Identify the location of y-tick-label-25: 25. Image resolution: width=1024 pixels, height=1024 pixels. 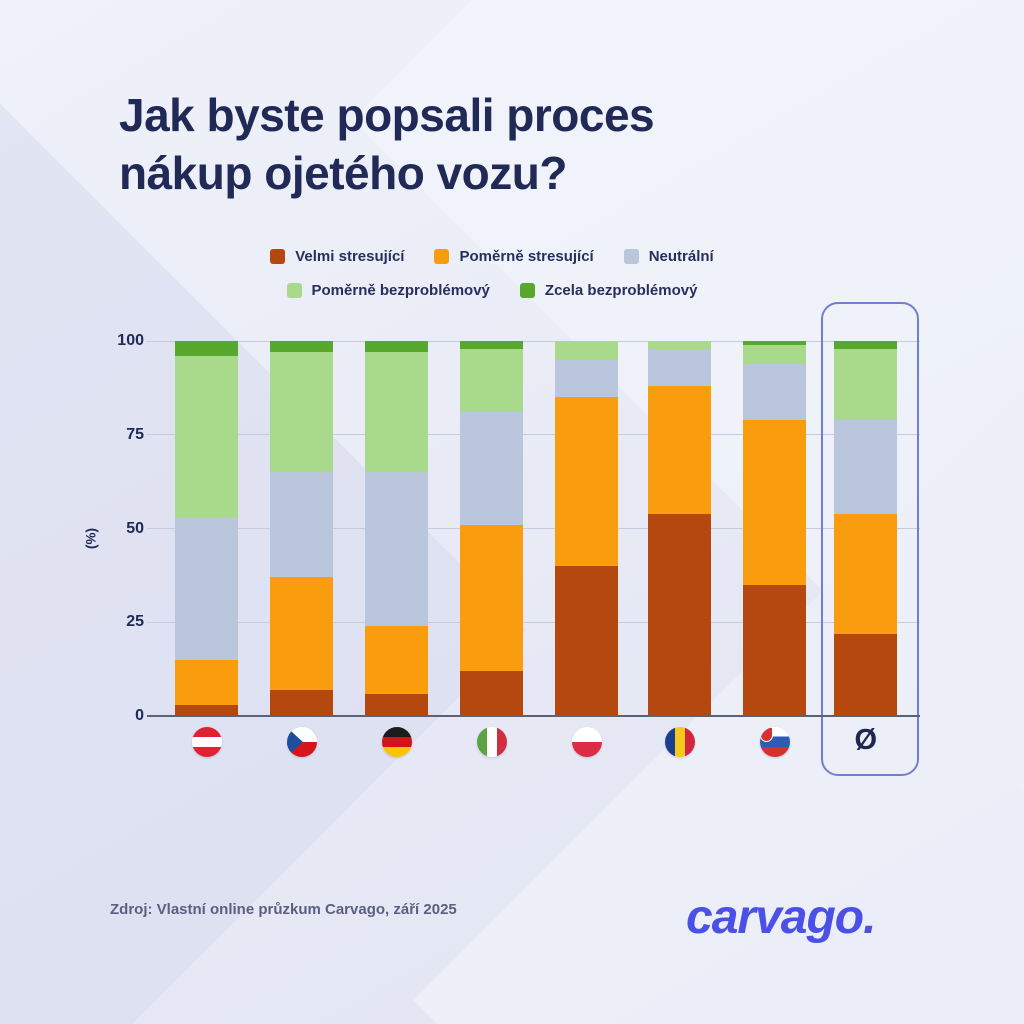
(135, 622).